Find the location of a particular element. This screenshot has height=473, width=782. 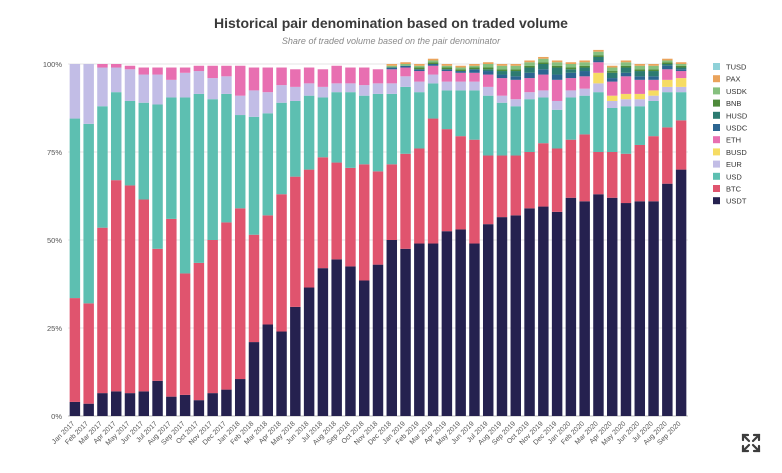

legend-item-usdc: USDC is located at coordinates (730, 128).